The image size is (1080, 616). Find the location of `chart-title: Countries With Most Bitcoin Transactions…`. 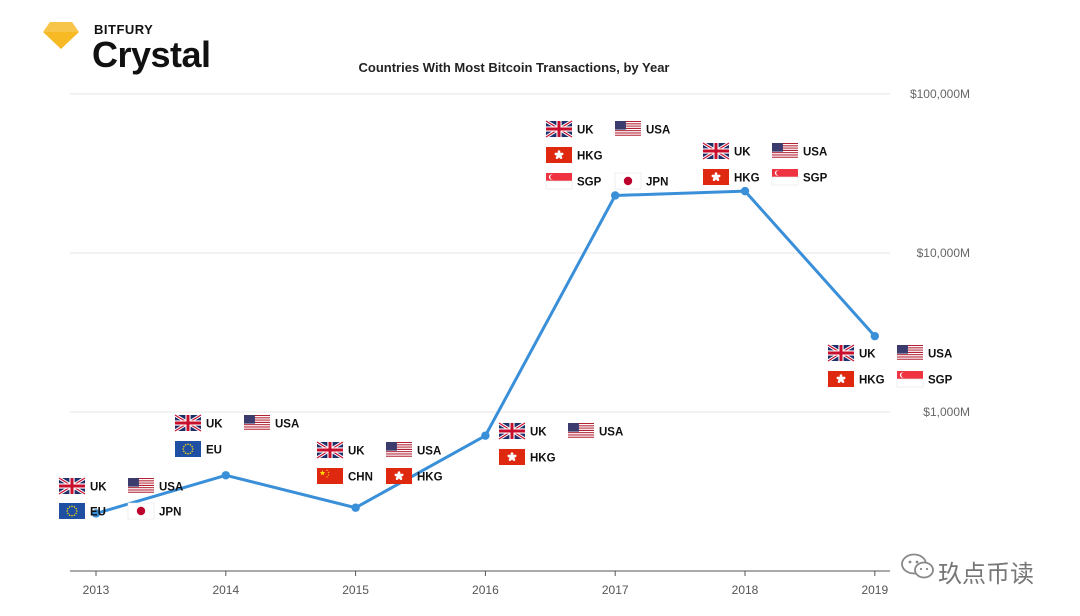

chart-title: Countries With Most Bitcoin Transactions… is located at coordinates (514, 67).